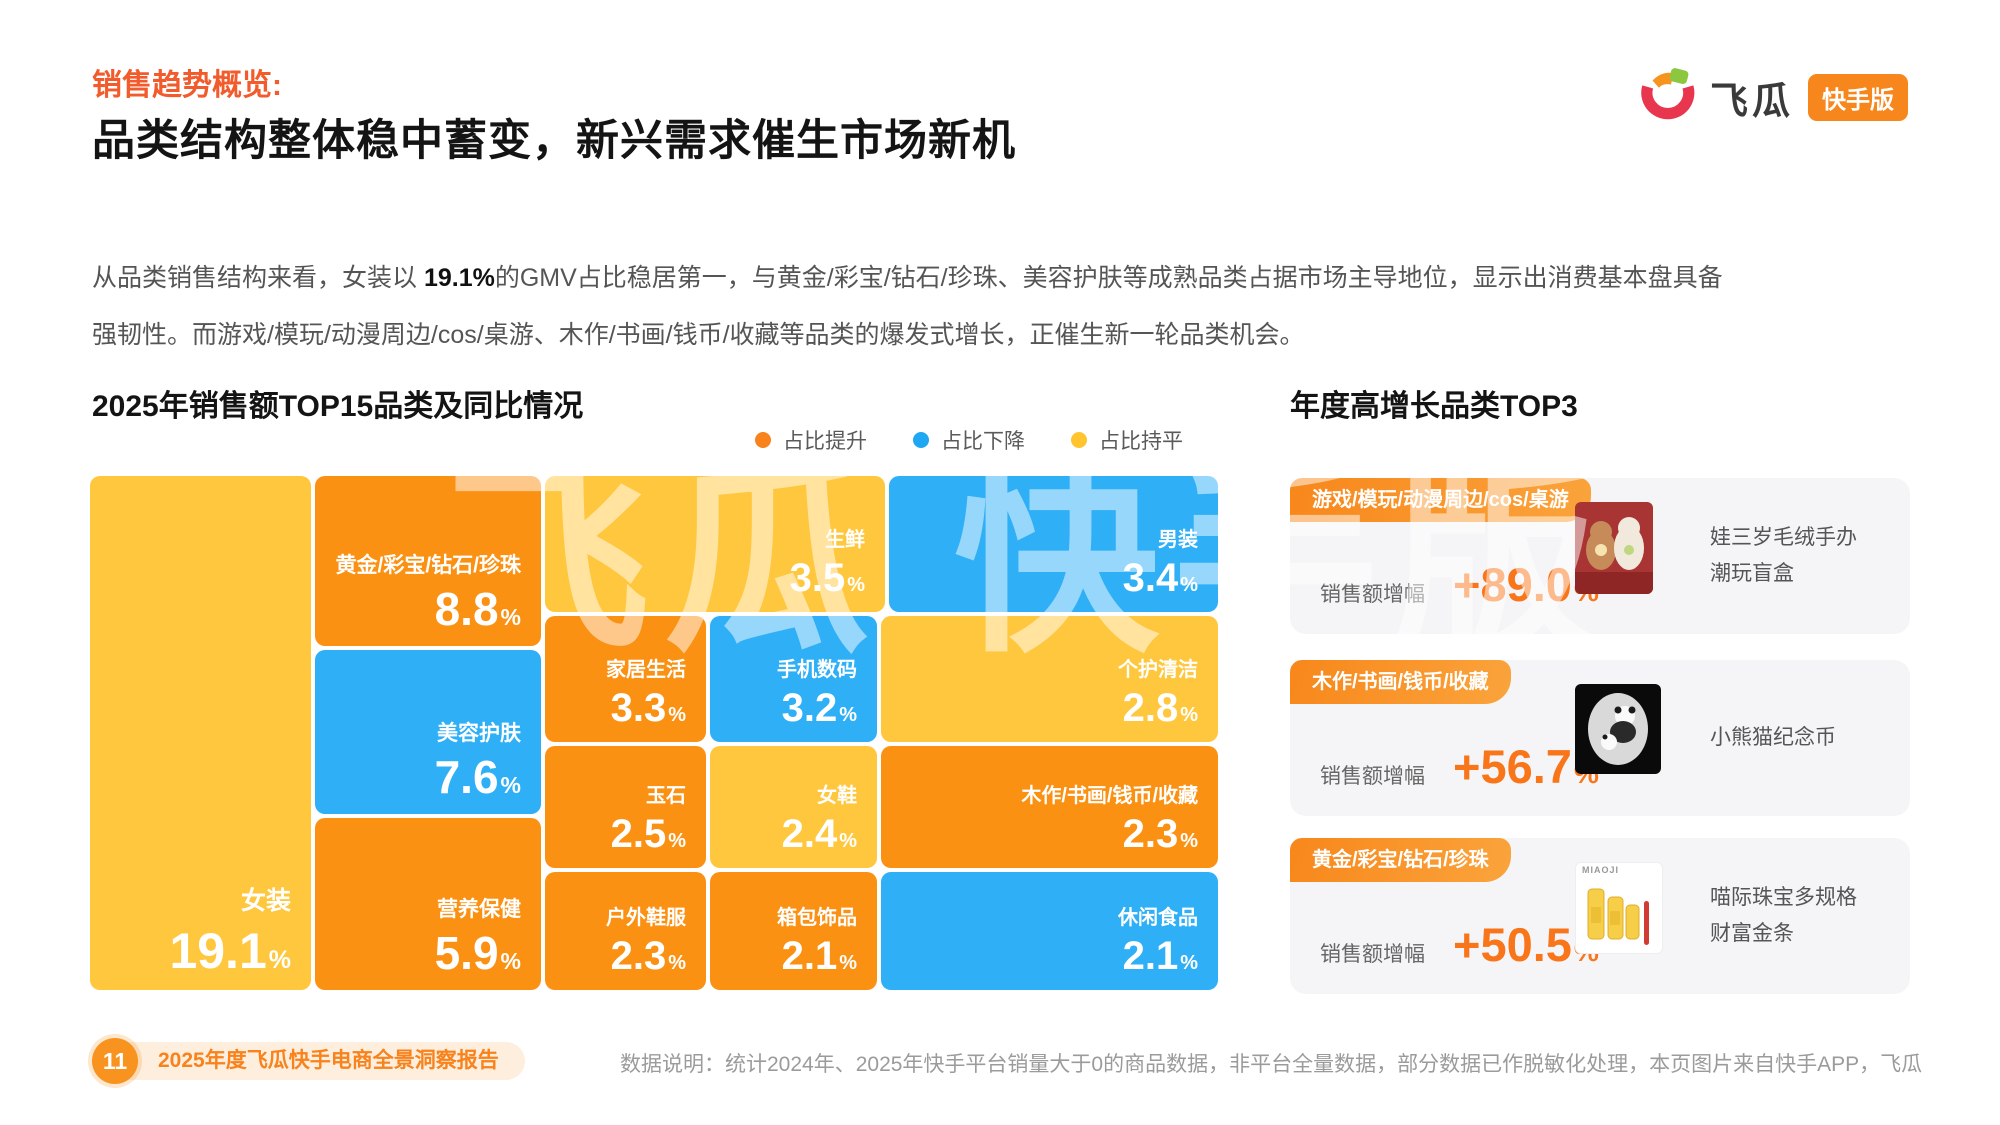  What do you see at coordinates (837, 796) in the screenshot?
I see `tile-category-label: 女鞋` at bounding box center [837, 796].